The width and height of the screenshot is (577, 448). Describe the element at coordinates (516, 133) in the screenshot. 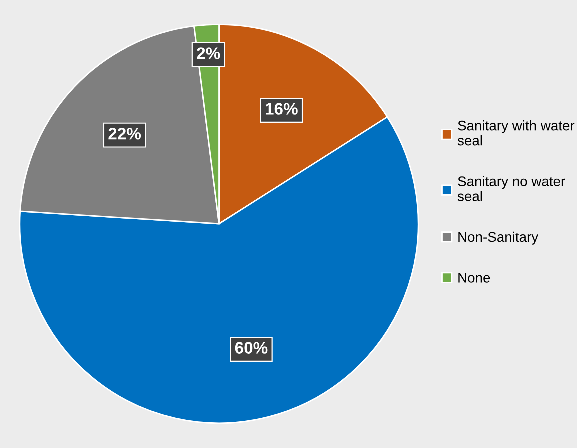

I see `legend-label: Sanitary with water seal` at that location.